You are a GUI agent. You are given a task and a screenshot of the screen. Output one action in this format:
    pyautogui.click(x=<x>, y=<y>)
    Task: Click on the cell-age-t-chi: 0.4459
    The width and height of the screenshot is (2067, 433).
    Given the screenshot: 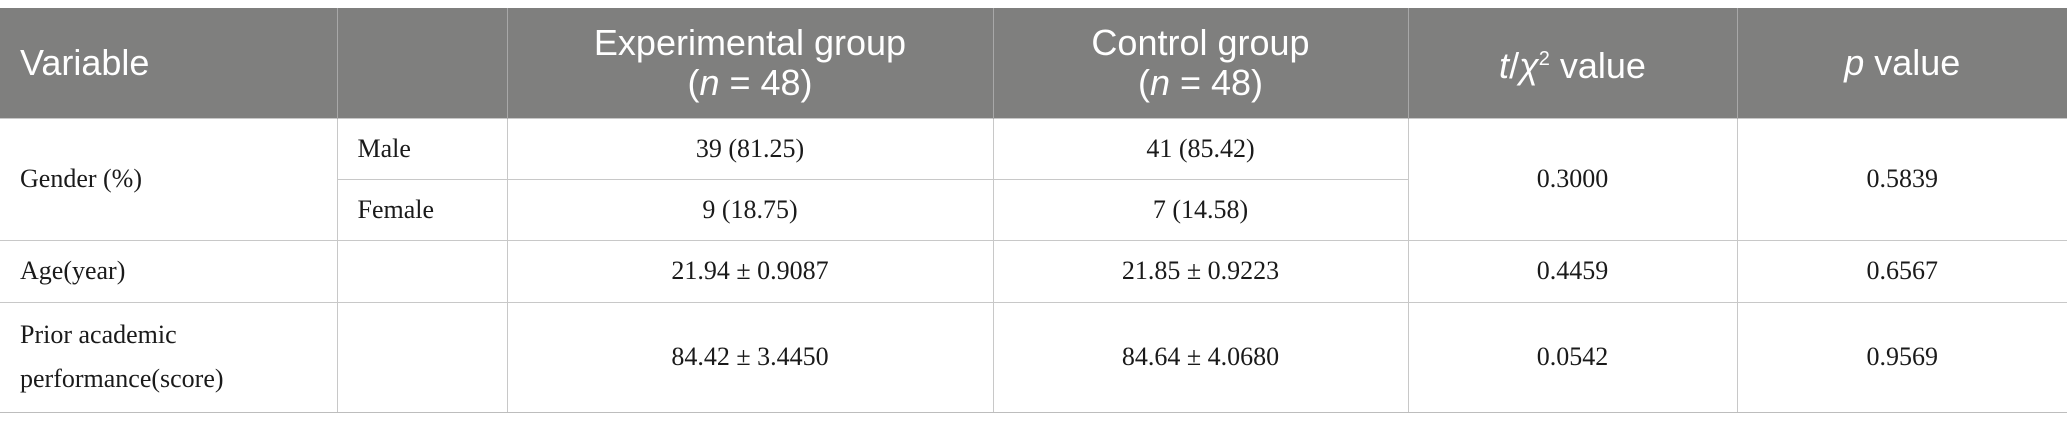 What is the action you would take?
    pyautogui.click(x=1572, y=271)
    